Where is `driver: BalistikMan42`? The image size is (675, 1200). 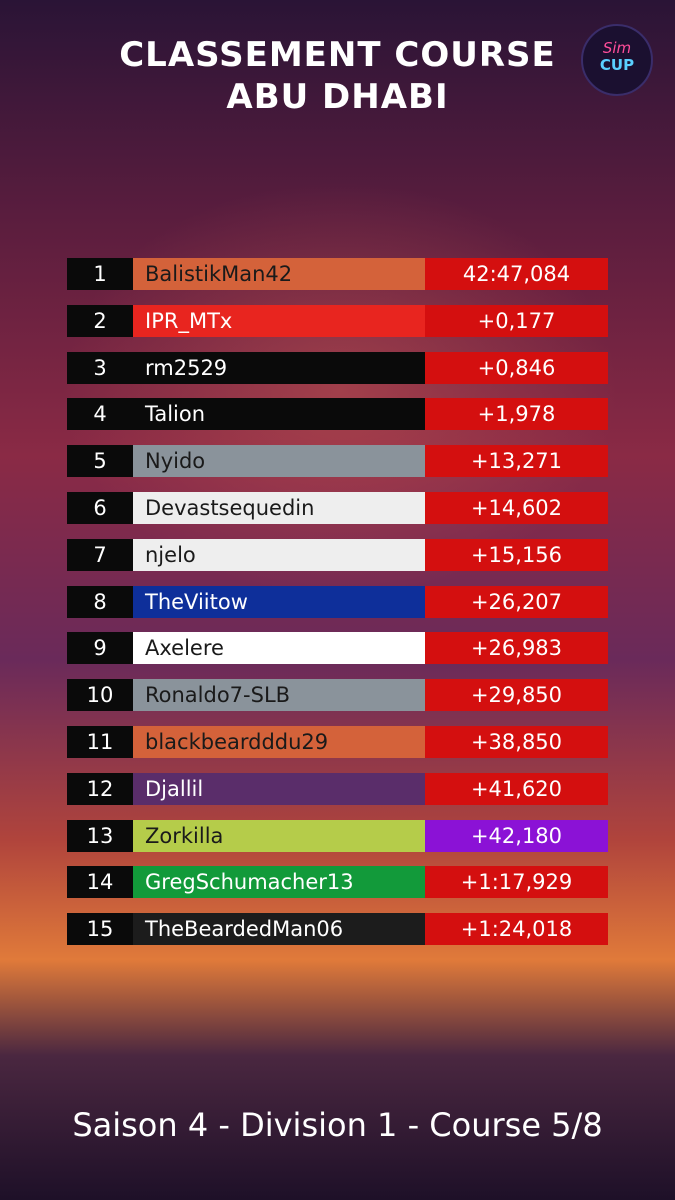 driver: BalistikMan42 is located at coordinates (279, 274).